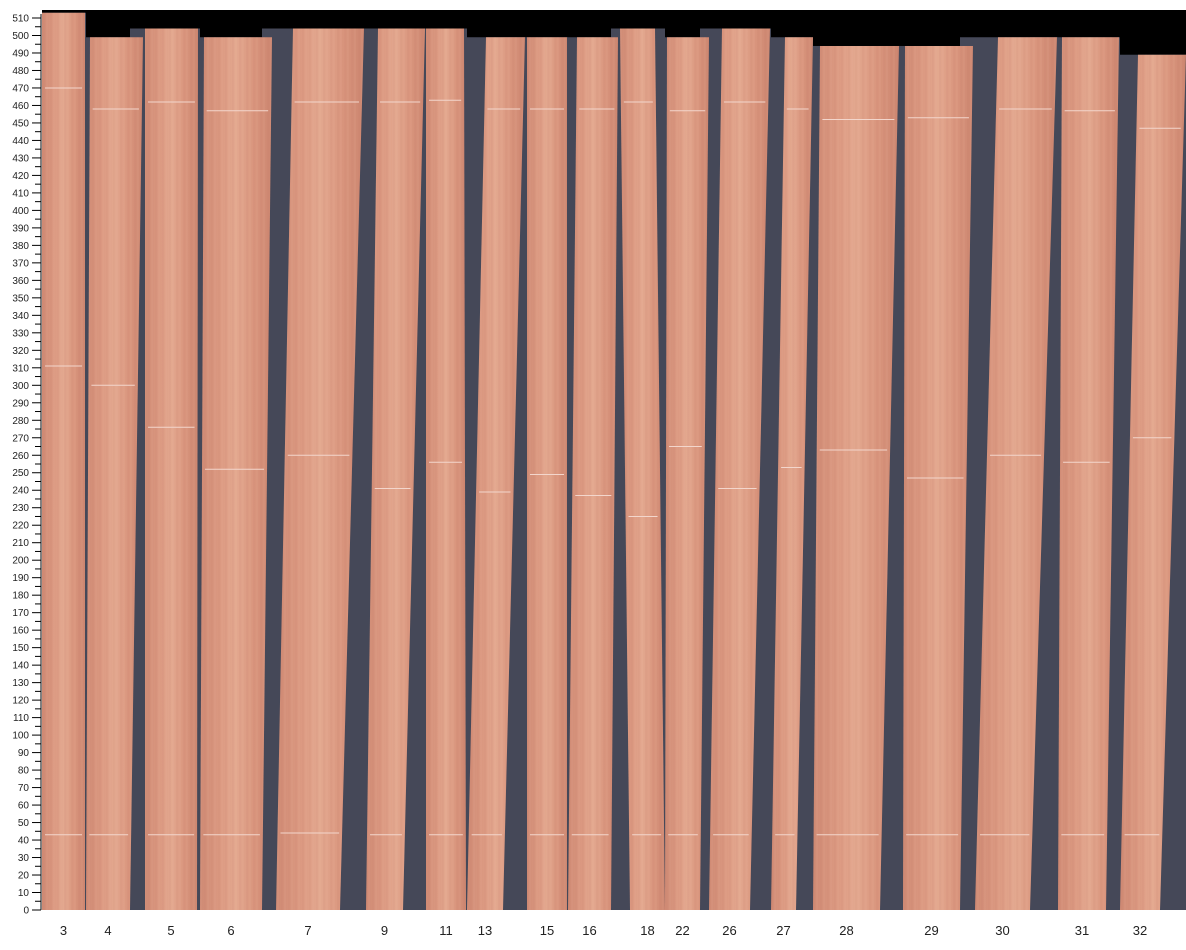  What do you see at coordinates (20, 106) in the screenshot?
I see `axis-tick-label: 460` at bounding box center [20, 106].